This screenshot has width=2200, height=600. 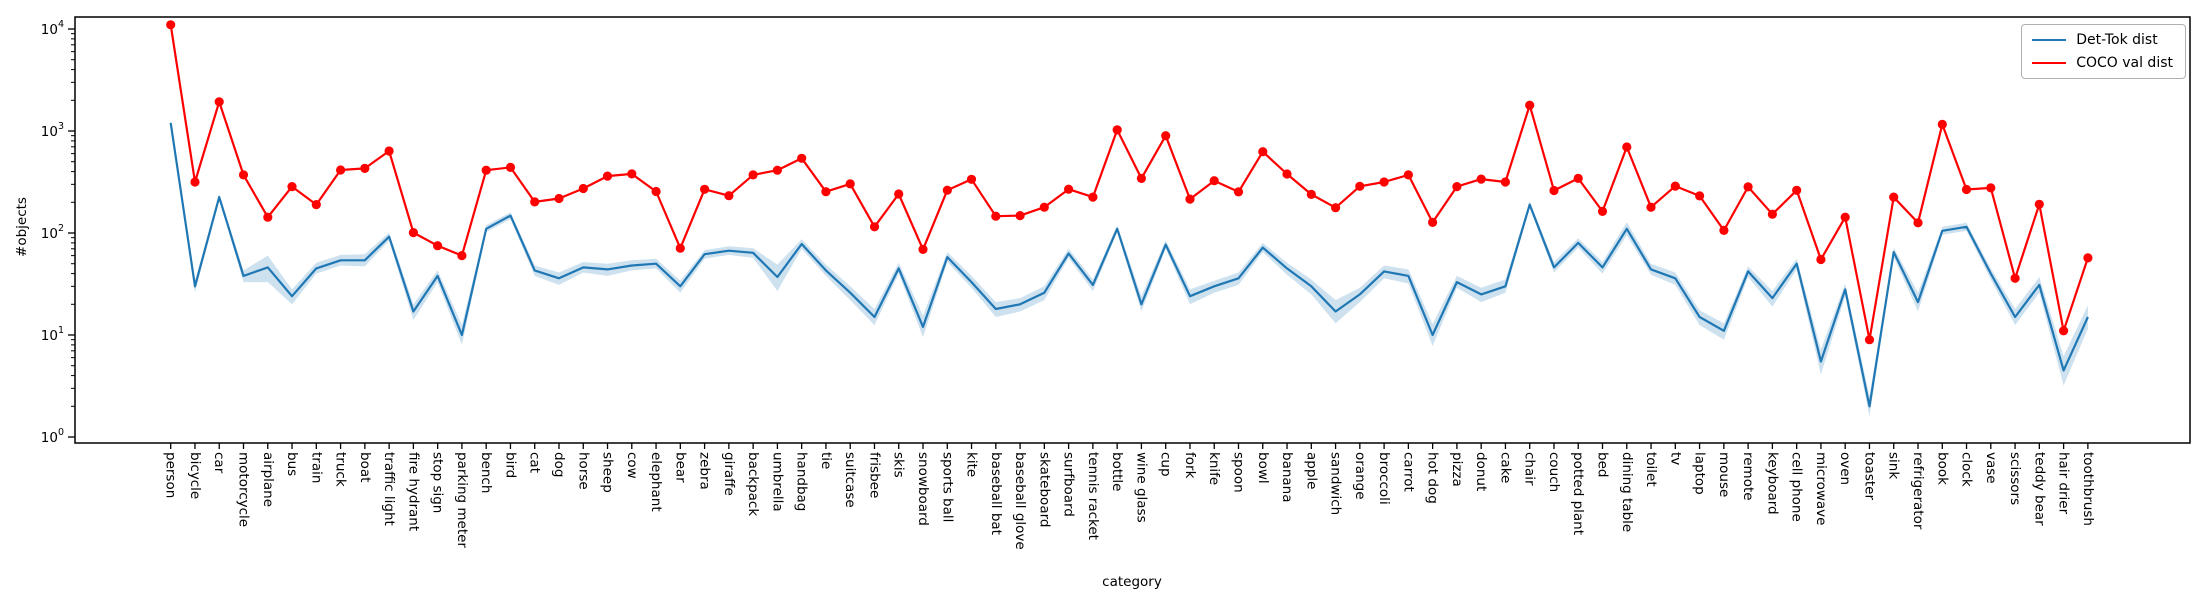 What do you see at coordinates (52, 29) in the screenshot?
I see `y-tick-label: 10⁴` at bounding box center [52, 29].